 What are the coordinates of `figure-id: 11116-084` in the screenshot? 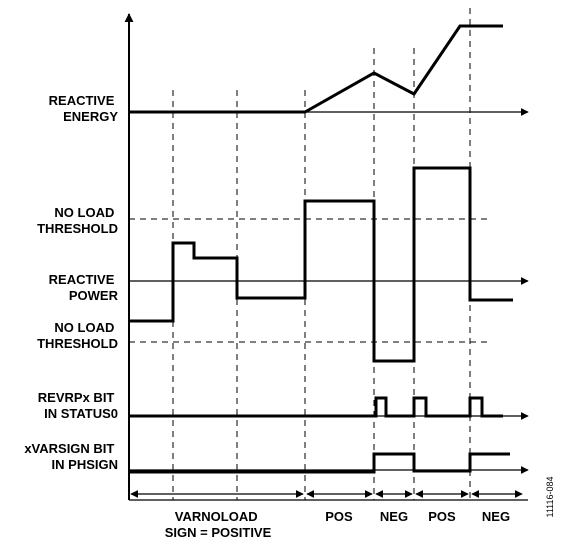 It's located at (550, 496).